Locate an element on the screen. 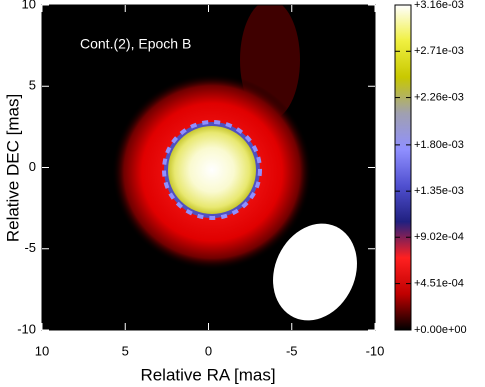  blue-ring-dots is located at coordinates (212, 170).